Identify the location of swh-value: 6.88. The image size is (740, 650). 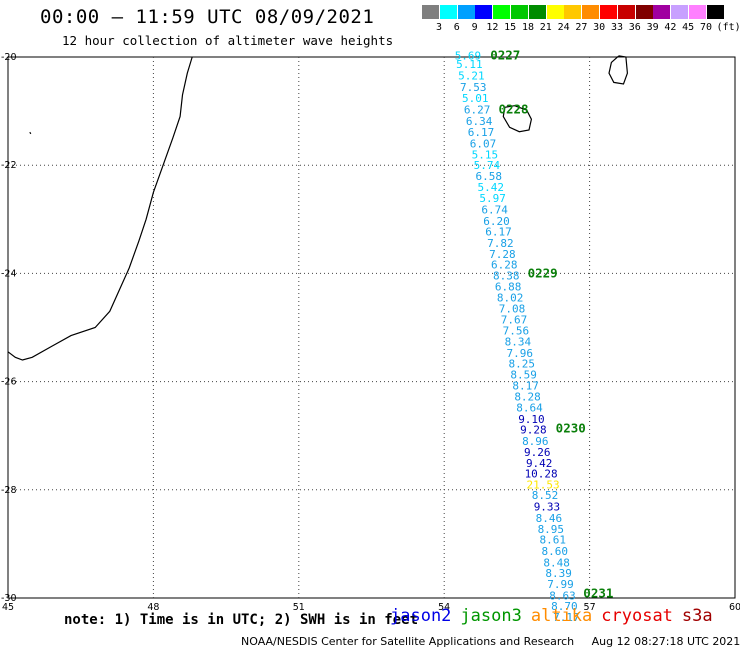
(508, 286).